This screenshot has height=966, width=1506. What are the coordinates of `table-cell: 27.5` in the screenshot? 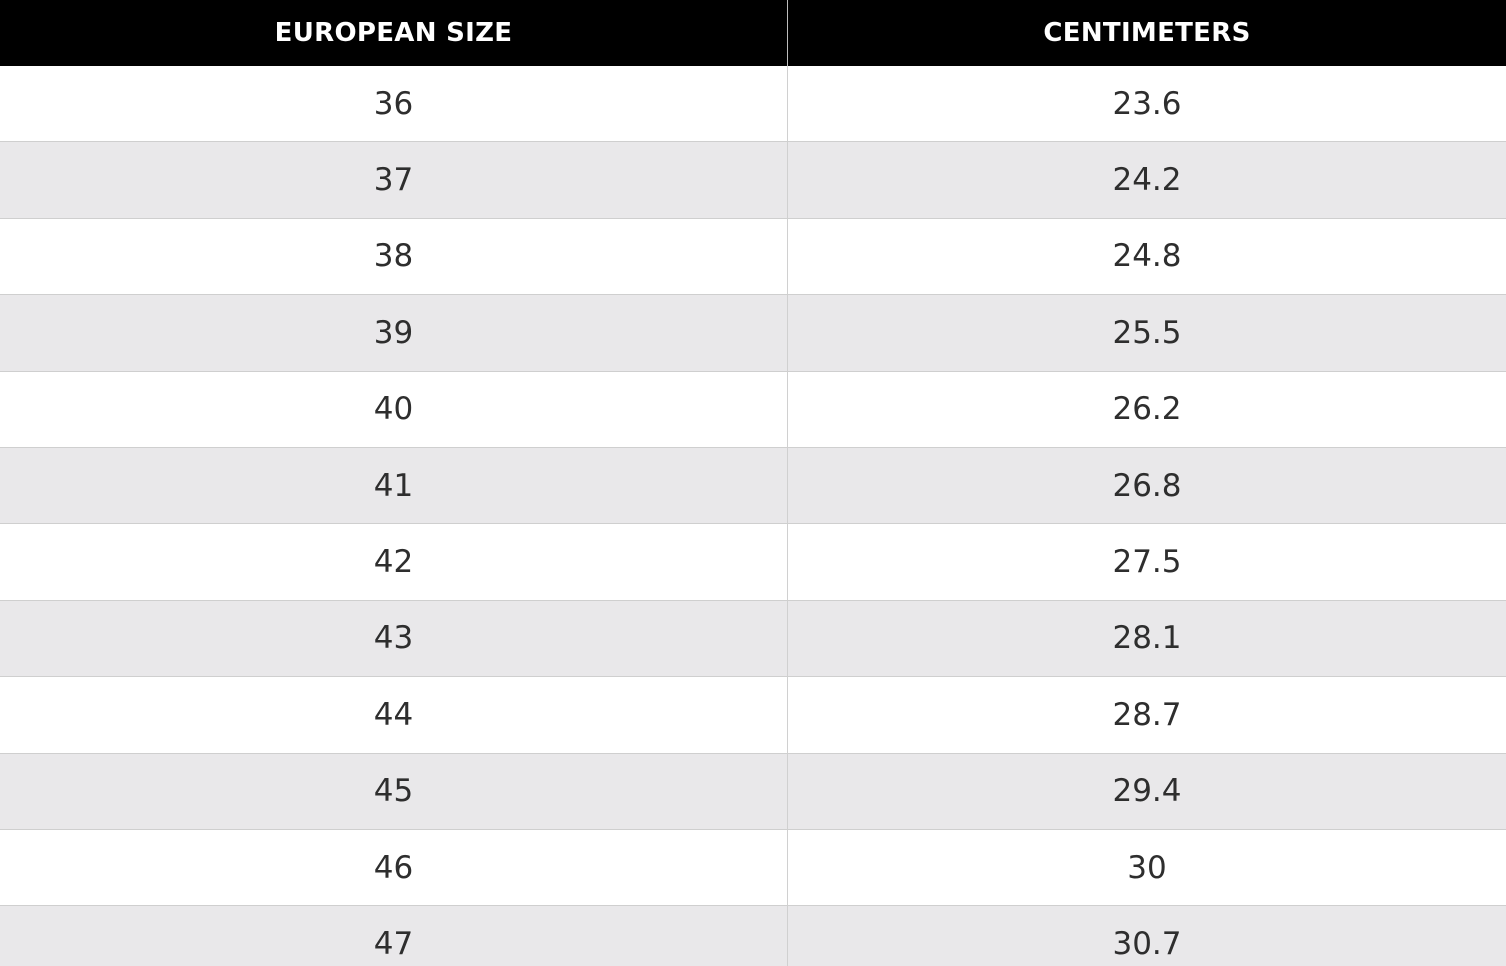 It's located at (1147, 562).